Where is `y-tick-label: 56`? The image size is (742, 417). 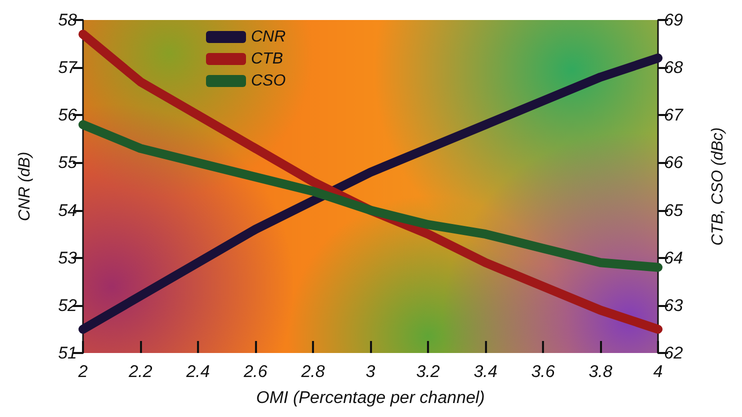
y-tick-label: 56 is located at coordinates (68, 115).